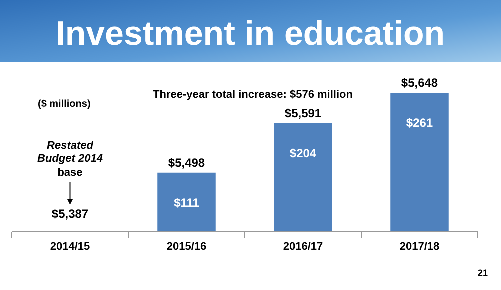  What do you see at coordinates (187, 203) in the screenshot?
I see `data-label: $111` at bounding box center [187, 203].